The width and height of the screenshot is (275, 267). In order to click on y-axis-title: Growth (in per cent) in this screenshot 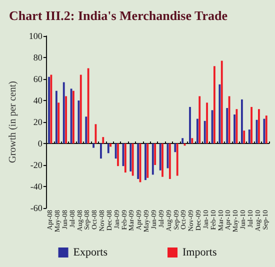, I will do `click(13, 122)`.